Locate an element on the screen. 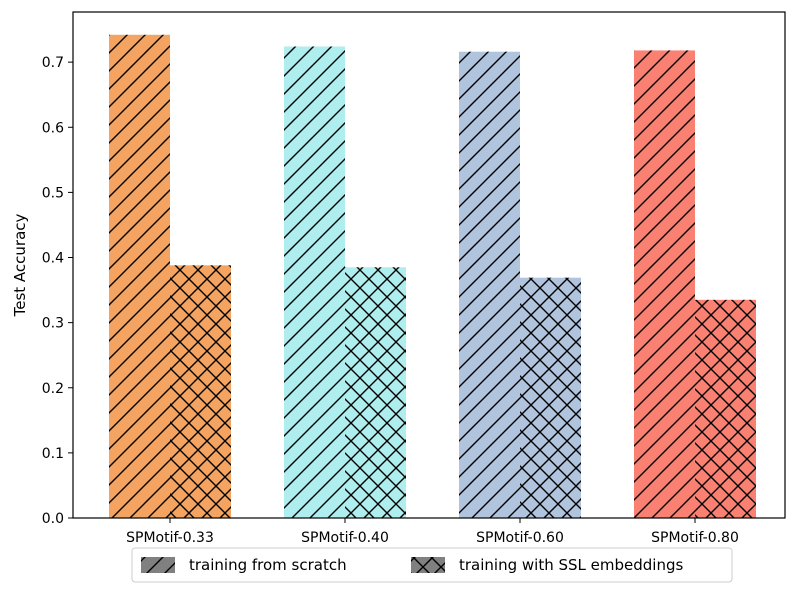  legend-patch-ssl-hatch is located at coordinates (428, 565).